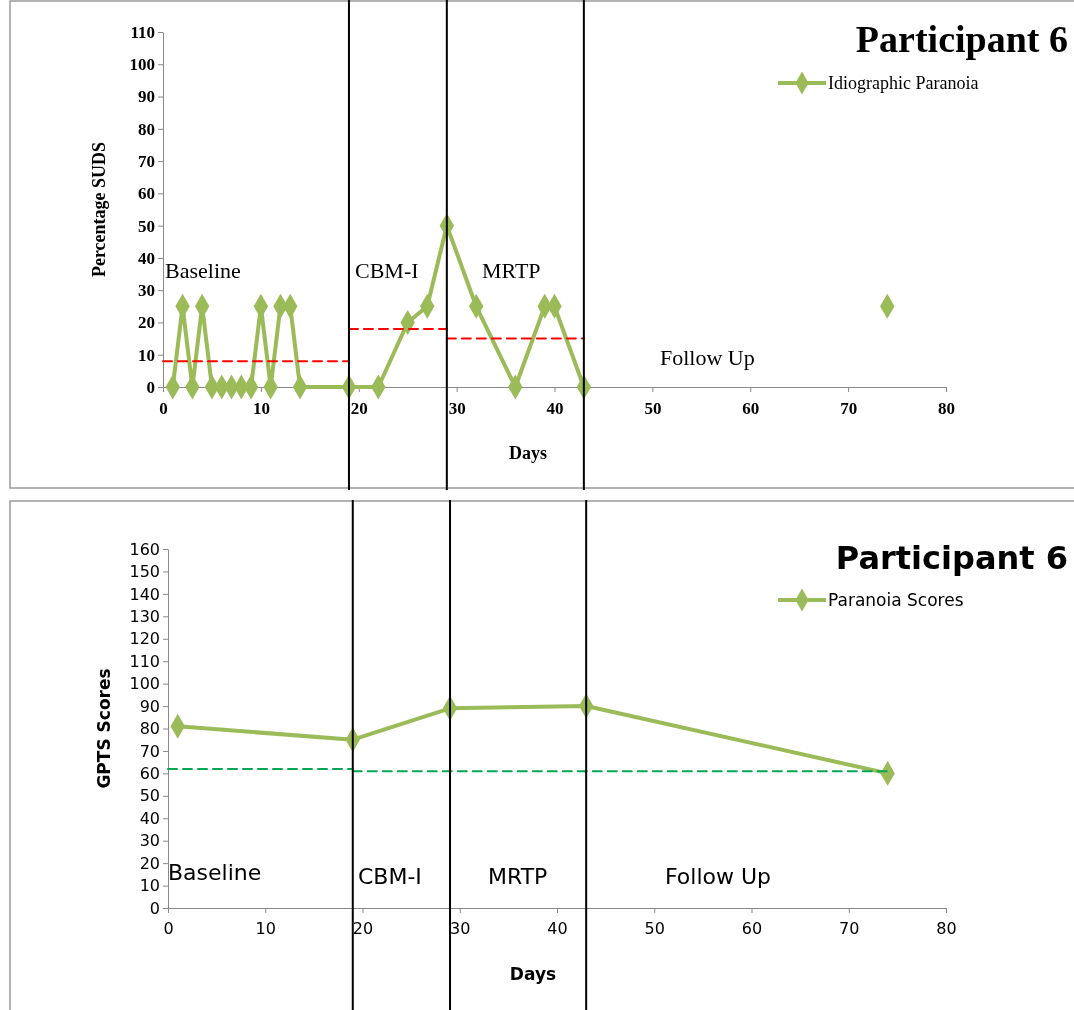  What do you see at coordinates (144, 549) in the screenshot?
I see `y-tick-label: 160` at bounding box center [144, 549].